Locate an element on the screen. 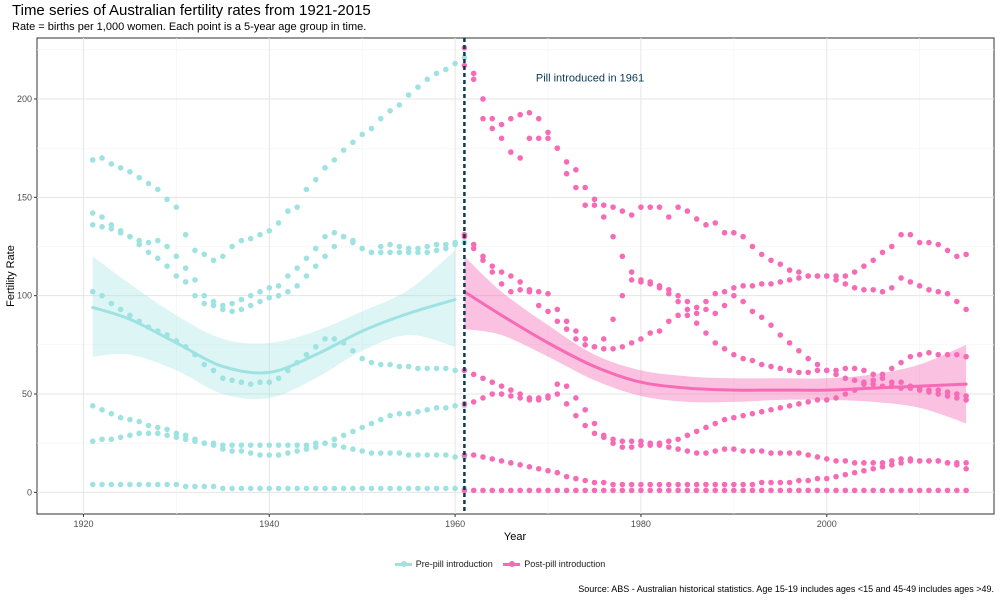  legend-item-post-pill: Post-pill introduction is located at coordinates (554, 564).